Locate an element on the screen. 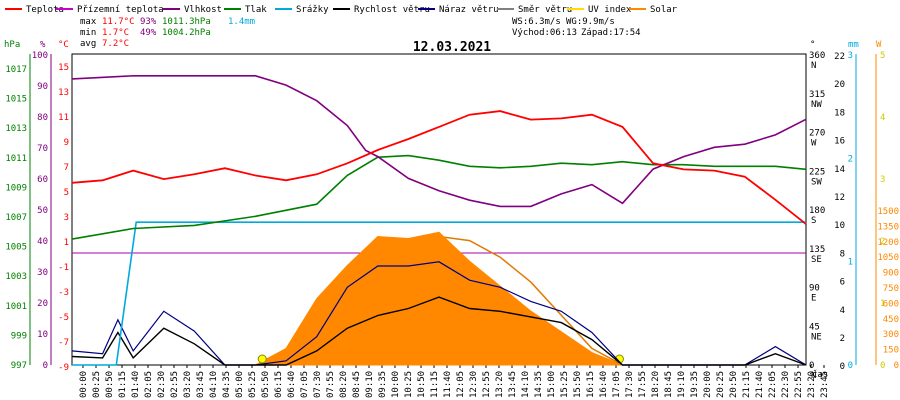 The image size is (900, 400). tick-deg-1: 315 is located at coordinates (817, 95).